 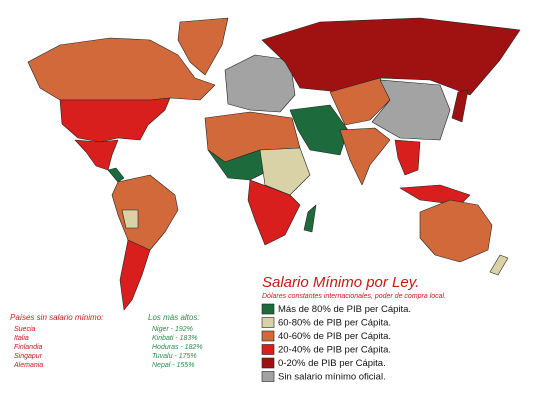 I want to click on no-minimum-item: Finlandia, so click(x=28, y=347).